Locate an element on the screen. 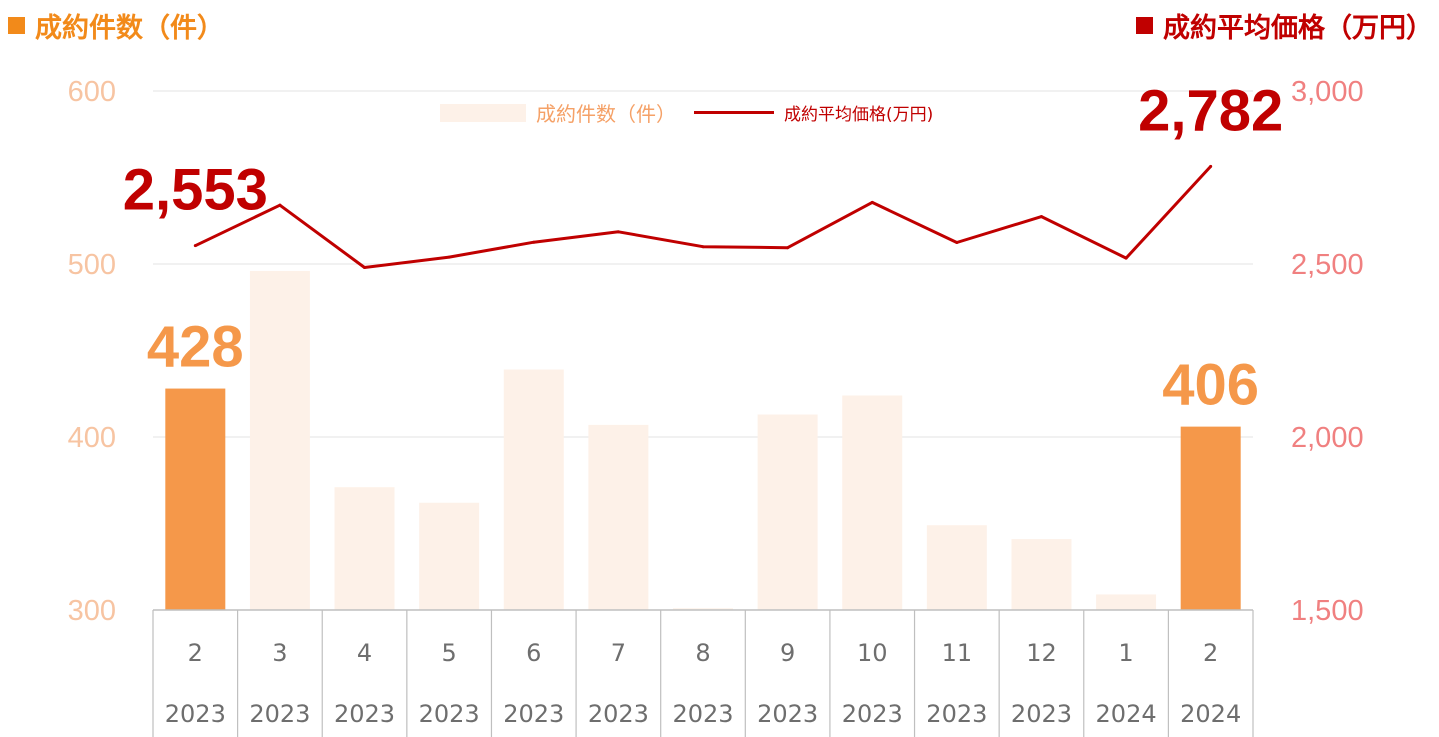 The height and width of the screenshot is (737, 1439). x-tick-month: 12 is located at coordinates (1041, 653).